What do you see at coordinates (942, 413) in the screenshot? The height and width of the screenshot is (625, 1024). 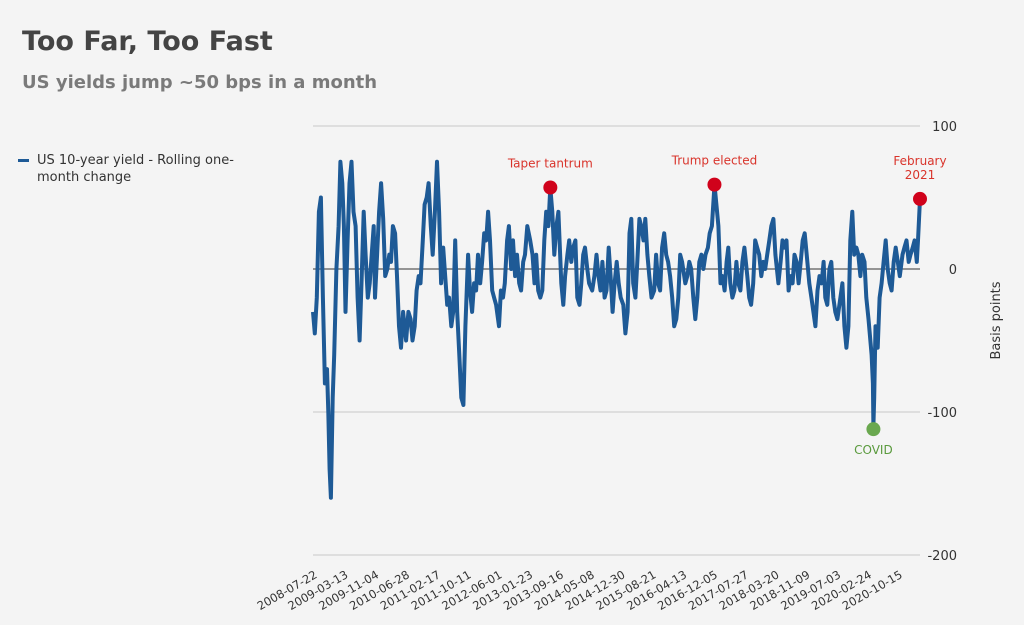 I see `y-tick-label: -100` at bounding box center [942, 413].